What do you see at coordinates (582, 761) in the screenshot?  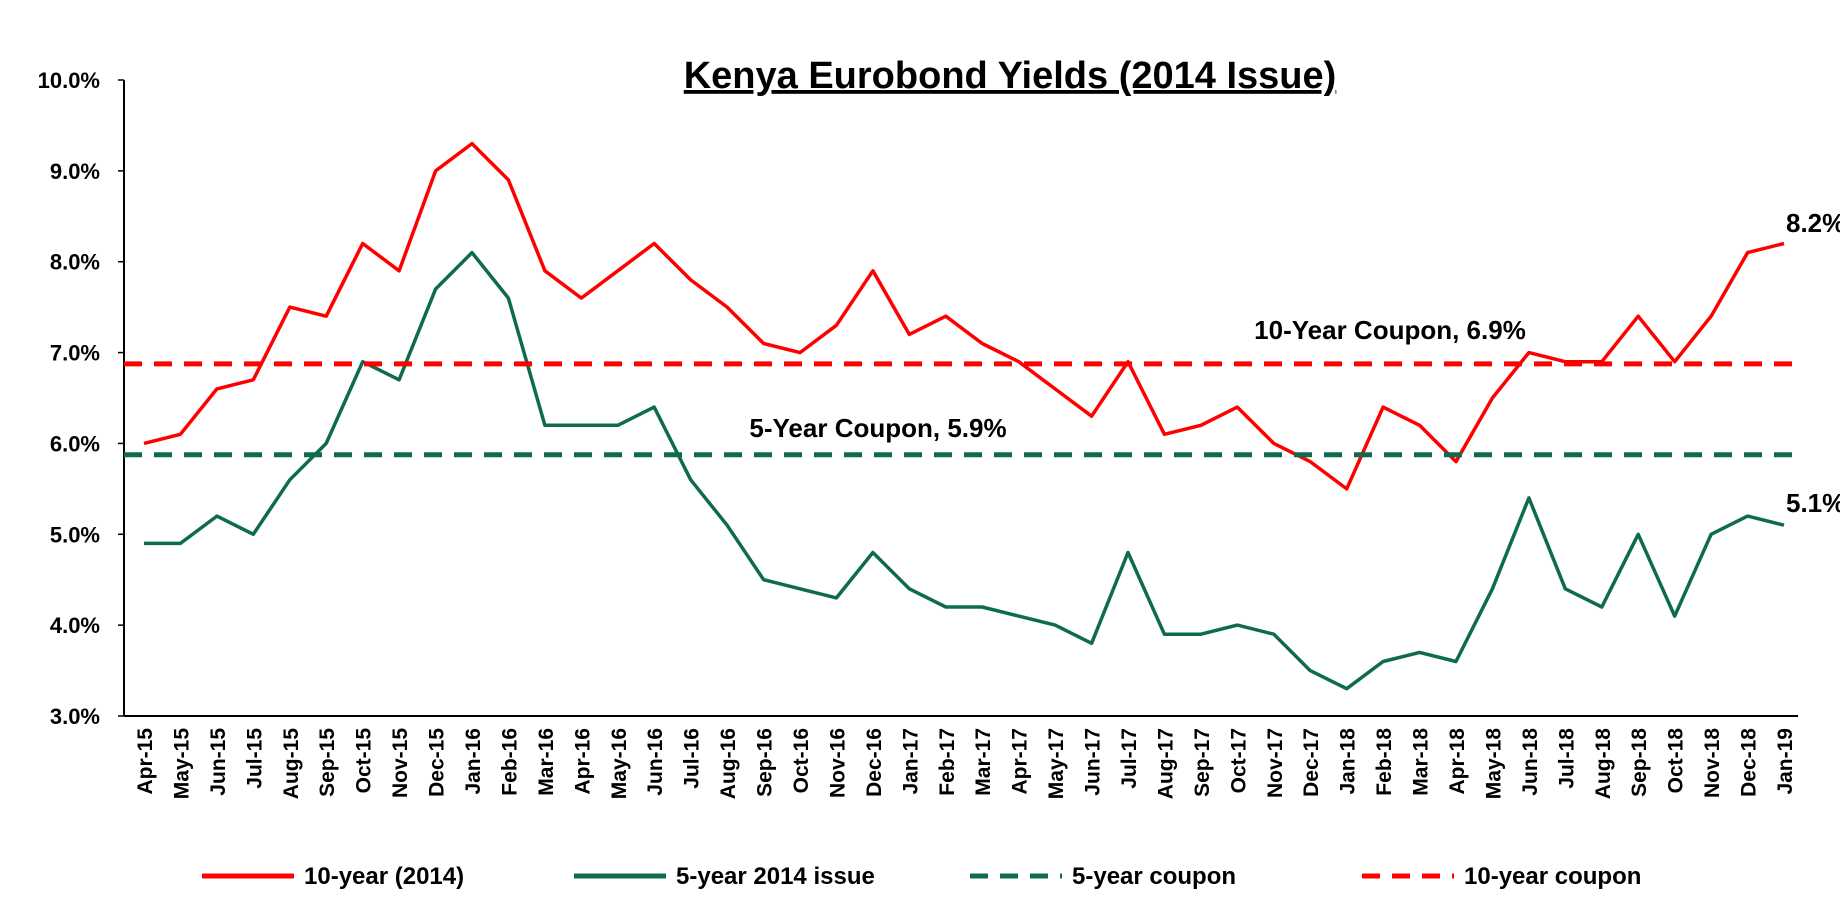 I see `x-tick-label: Apr-16` at bounding box center [582, 761].